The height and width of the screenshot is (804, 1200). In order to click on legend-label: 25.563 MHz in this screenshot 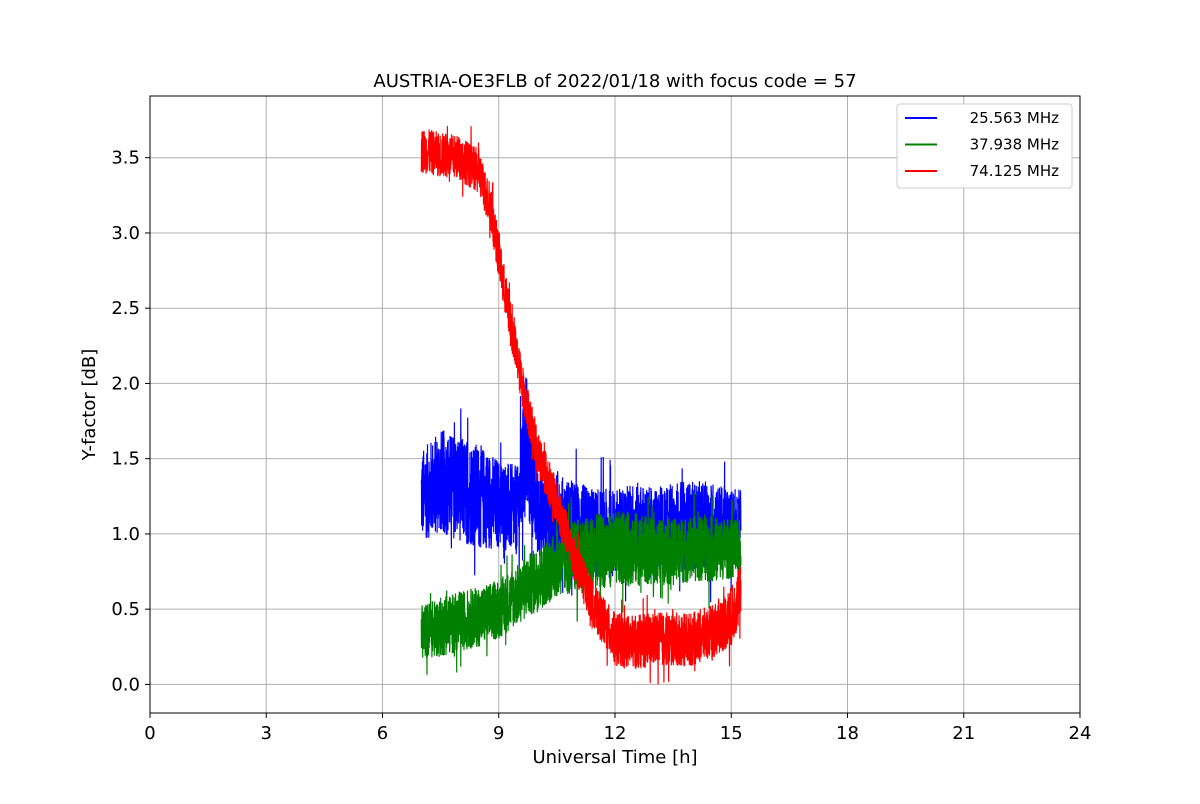, I will do `click(1014, 118)`.